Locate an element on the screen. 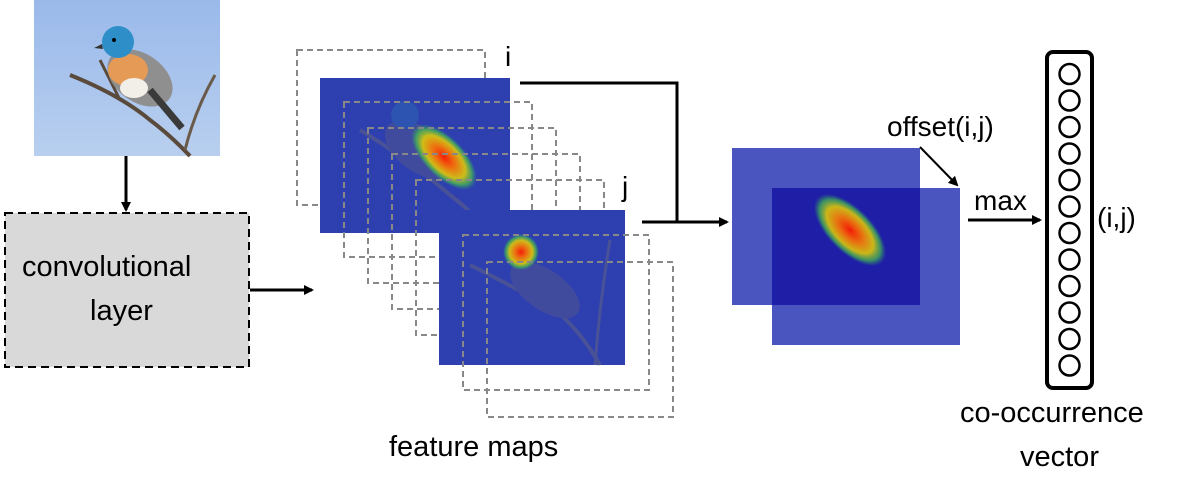 This screenshot has width=1180, height=477. convolutional-layer-box is located at coordinates (127, 290).